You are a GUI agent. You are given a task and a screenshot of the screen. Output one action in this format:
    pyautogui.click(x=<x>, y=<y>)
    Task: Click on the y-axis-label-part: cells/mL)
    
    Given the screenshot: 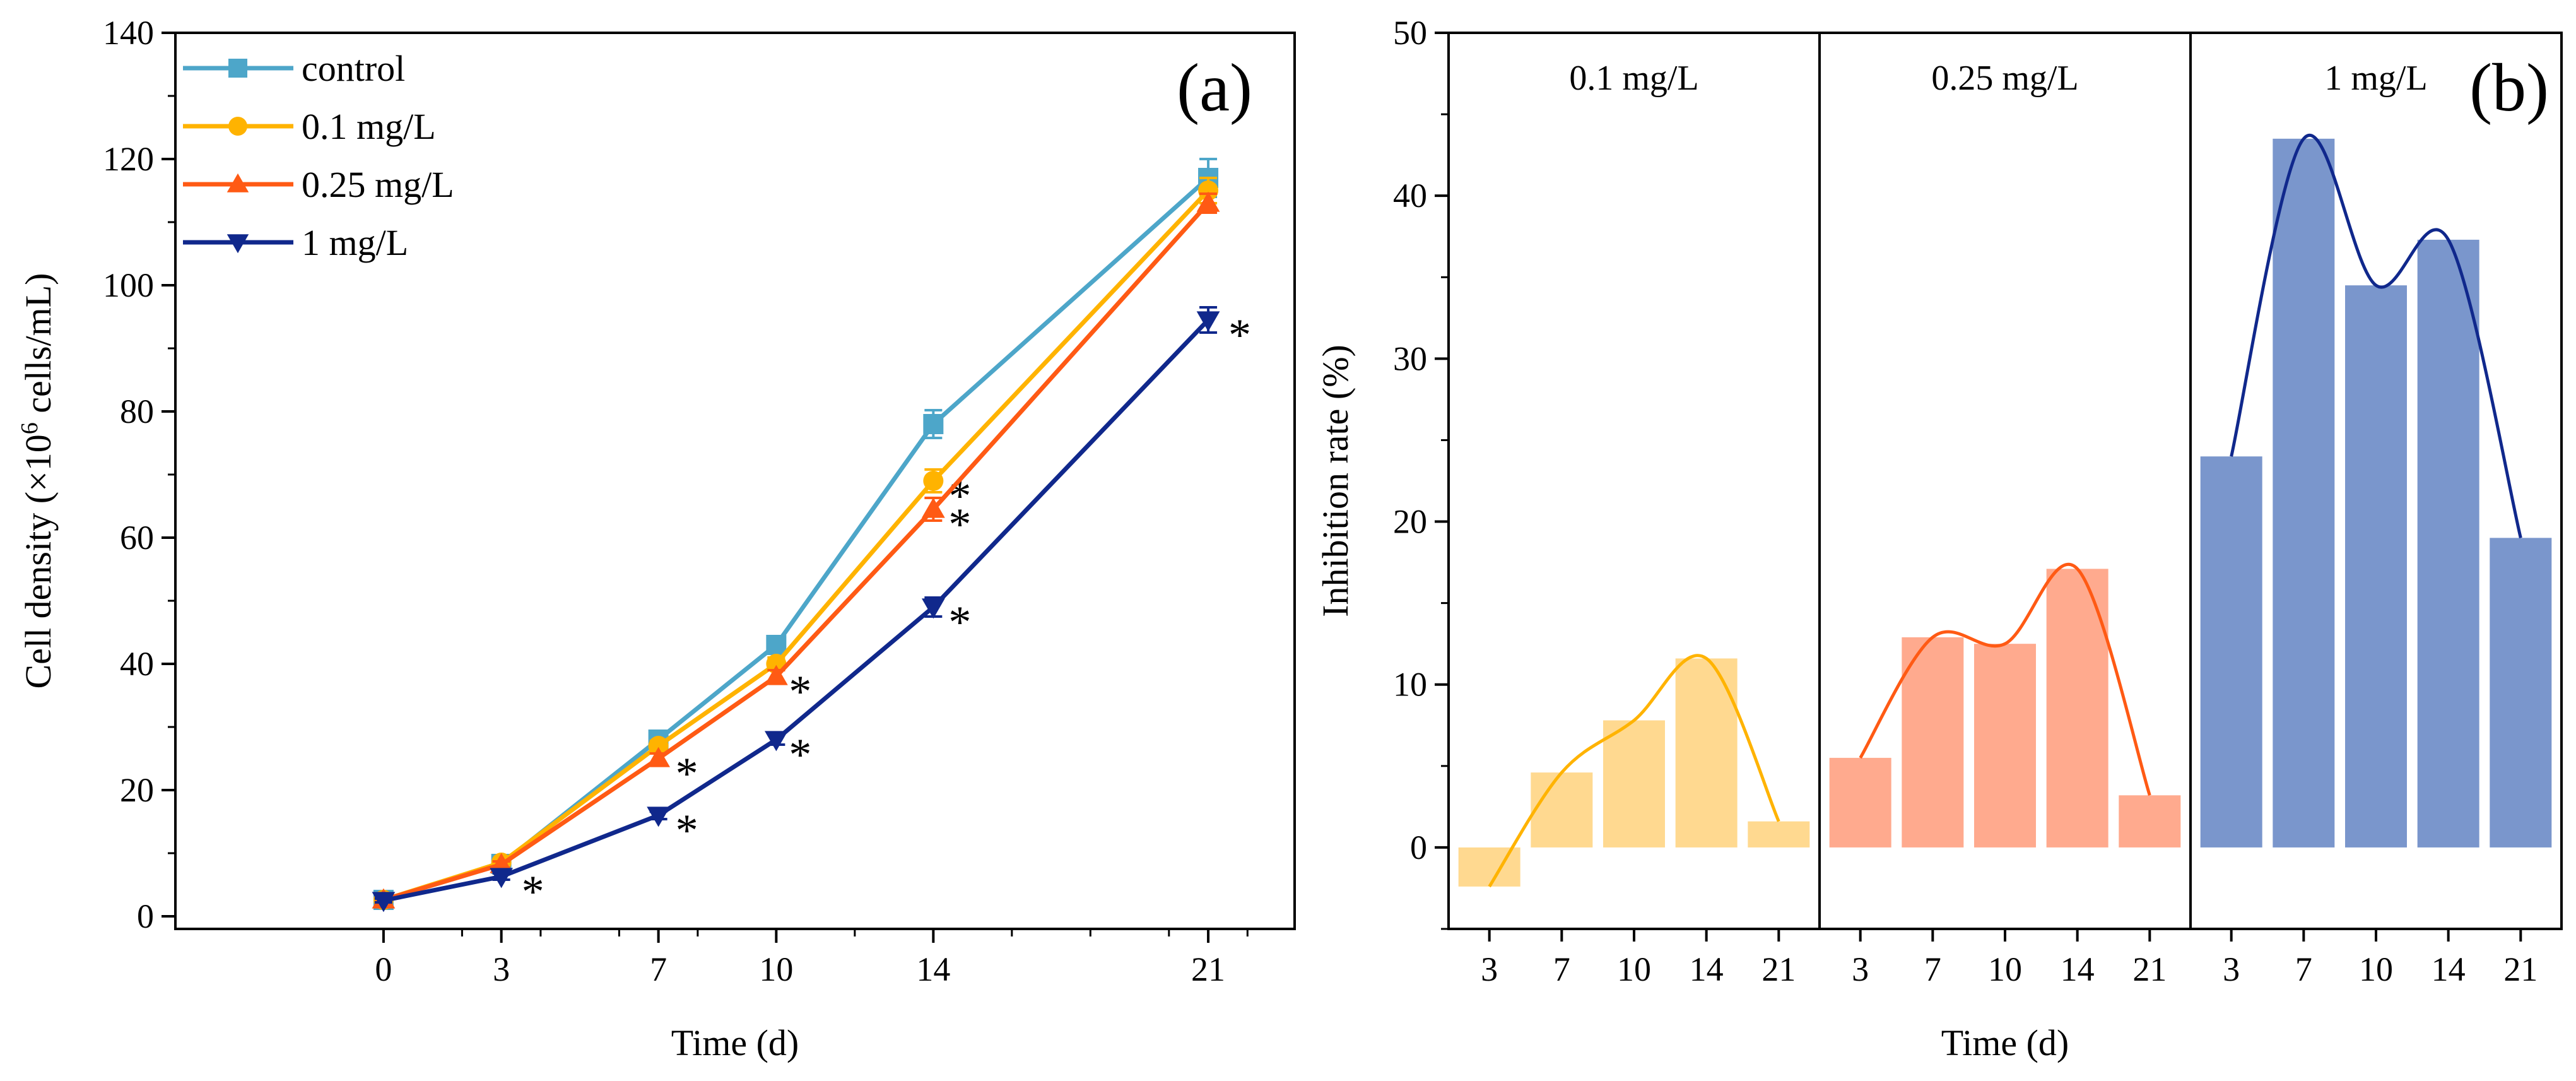 What is the action you would take?
    pyautogui.click(x=38, y=348)
    